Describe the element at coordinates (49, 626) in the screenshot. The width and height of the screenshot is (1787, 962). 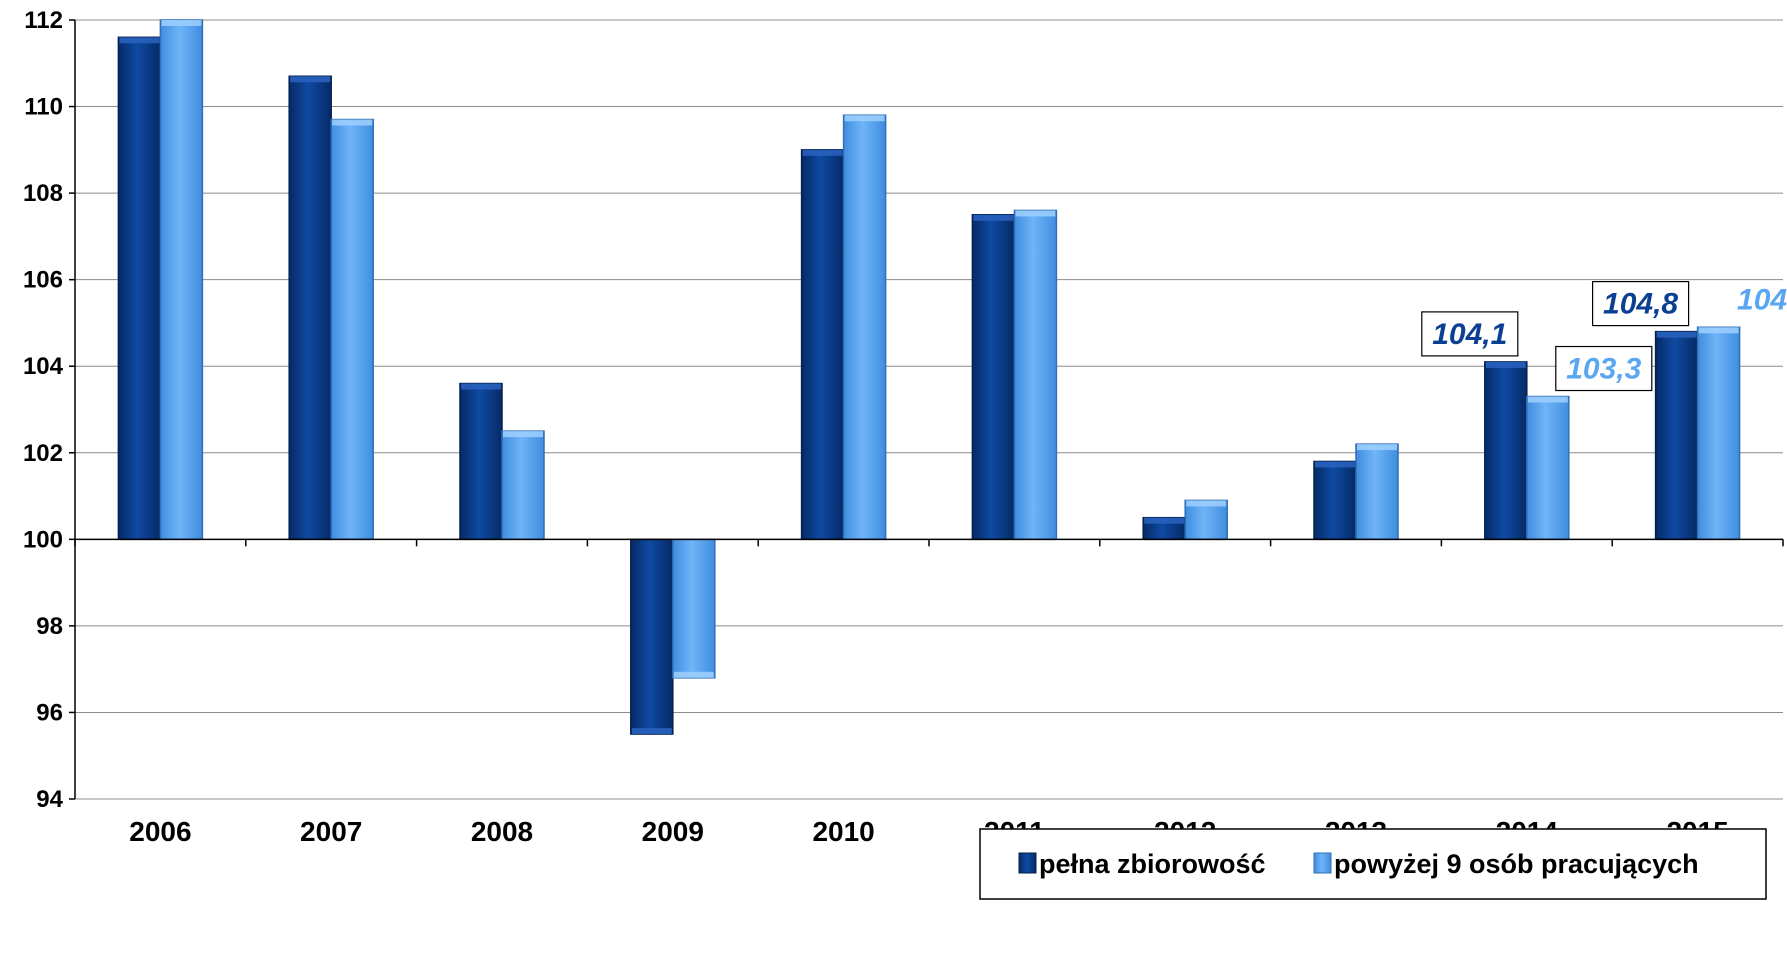
I see `y-tick-label: 98` at that location.